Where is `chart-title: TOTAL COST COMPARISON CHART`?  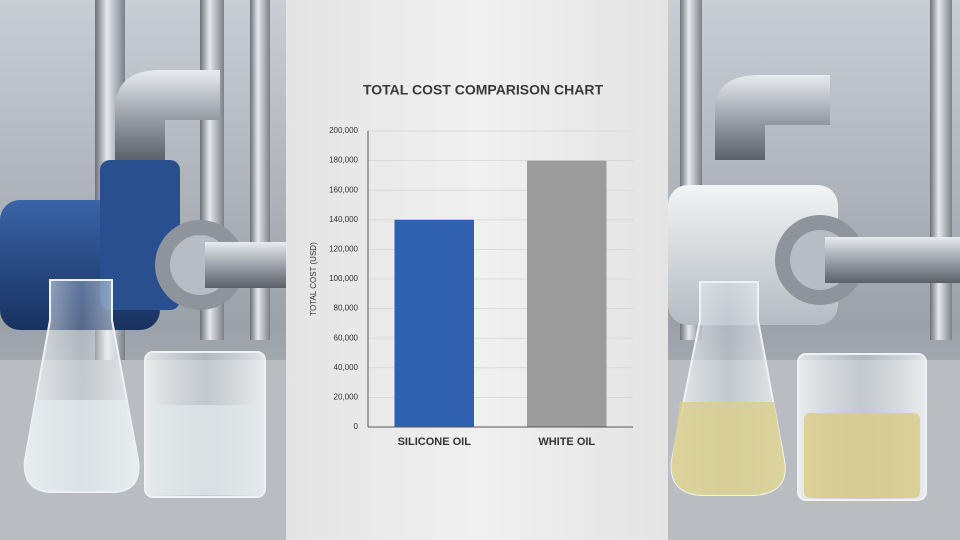 chart-title: TOTAL COST COMPARISON CHART is located at coordinates (483, 90).